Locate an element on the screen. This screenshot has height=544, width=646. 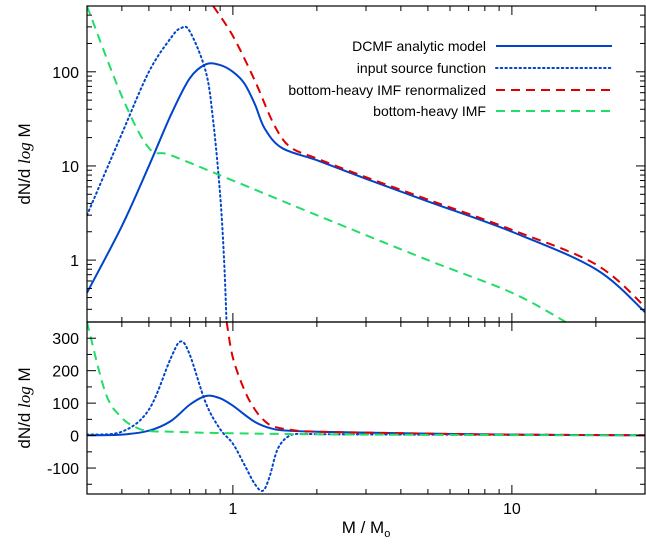
top-panel-tick-labels: 1 10 100 is located at coordinates (65, 167).